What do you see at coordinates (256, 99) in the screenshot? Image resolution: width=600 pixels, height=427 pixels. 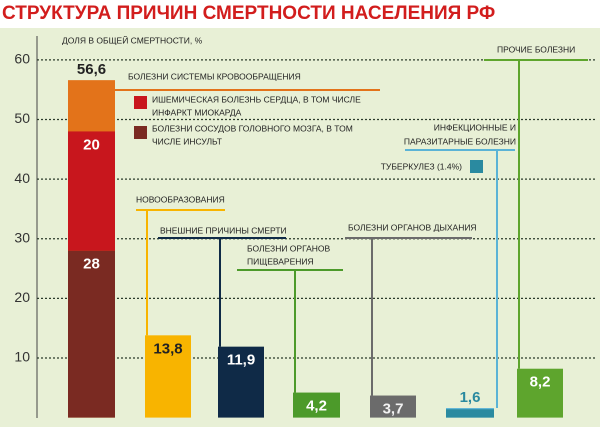 I see `segment-label: ИШЕМИЧЕСКАЯ БОЛЕЗНЬ СЕРДЦА, В ТОМ ЧИСЛЕ` at bounding box center [256, 99].